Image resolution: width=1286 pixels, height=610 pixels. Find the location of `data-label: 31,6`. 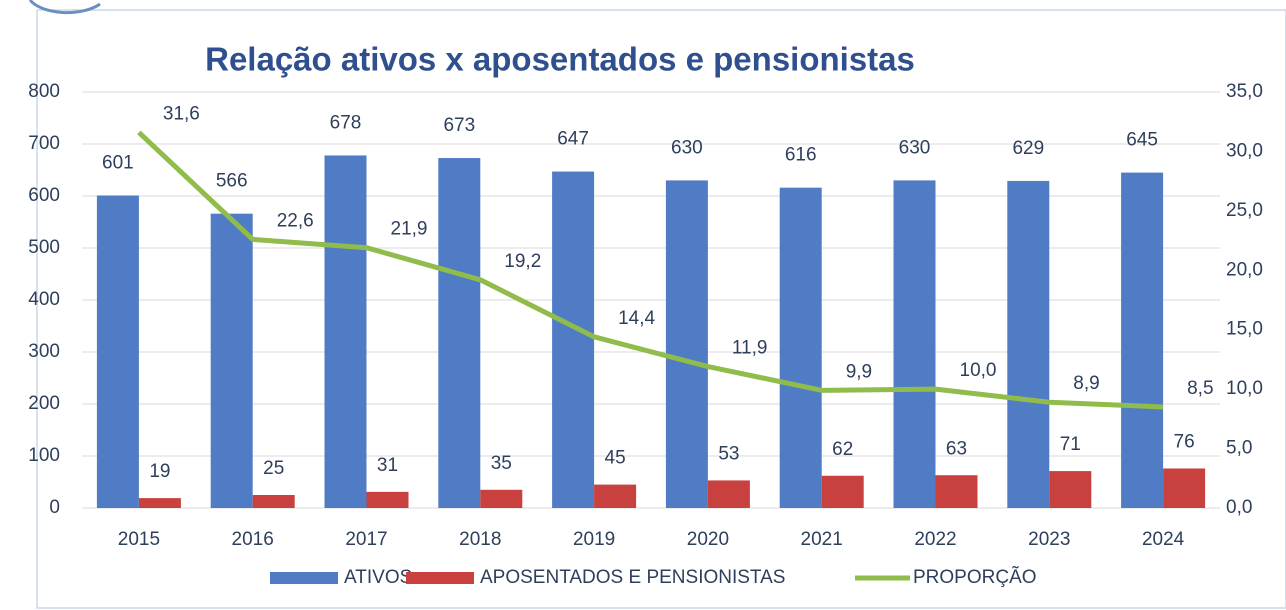

data-label: 31,6 is located at coordinates (181, 113).